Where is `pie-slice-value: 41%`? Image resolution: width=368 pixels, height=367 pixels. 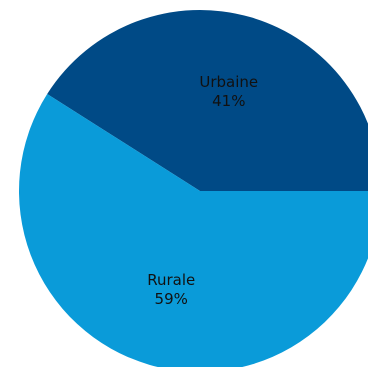 pie-slice-value: 41% is located at coordinates (228, 101).